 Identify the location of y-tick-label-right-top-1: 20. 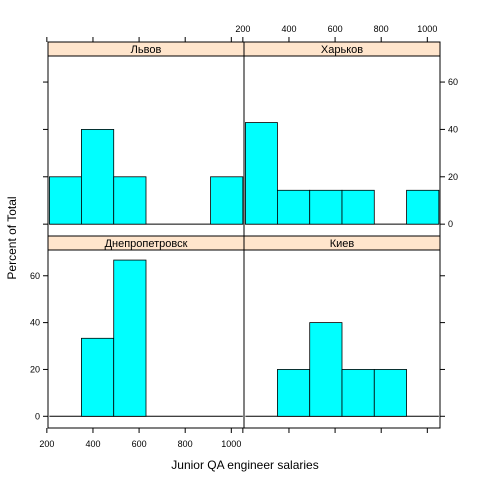
(453, 177).